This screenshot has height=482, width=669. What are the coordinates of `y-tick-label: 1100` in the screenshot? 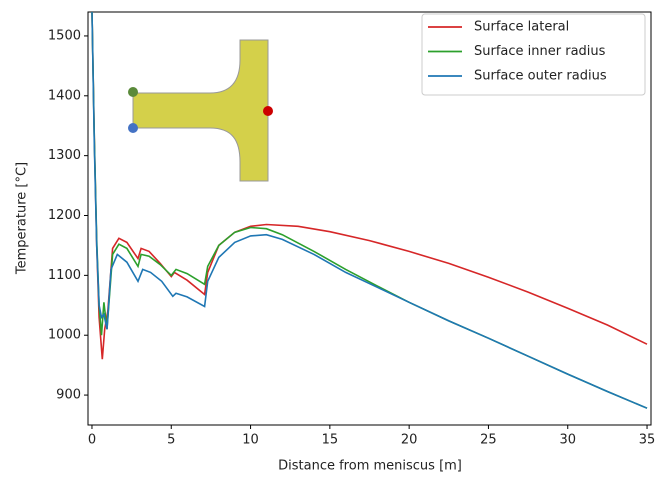 It's located at (64, 275).